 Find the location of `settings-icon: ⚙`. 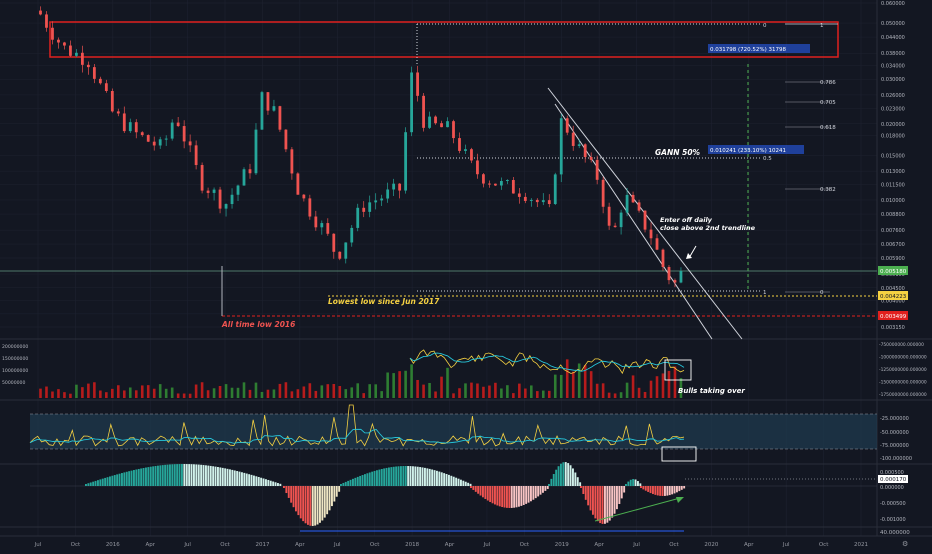

settings-icon: ⚙ is located at coordinates (905, 544).